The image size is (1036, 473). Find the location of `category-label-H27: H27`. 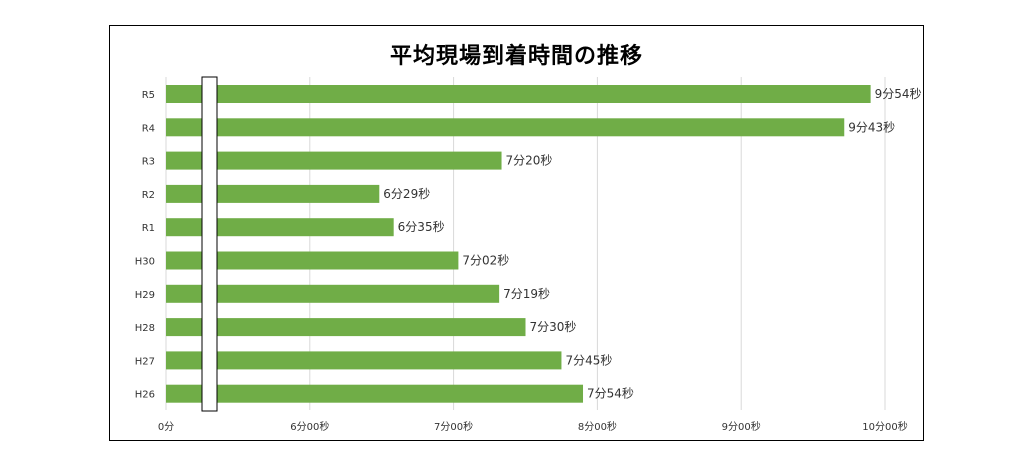

category-label-H27: H27 is located at coordinates (145, 361).